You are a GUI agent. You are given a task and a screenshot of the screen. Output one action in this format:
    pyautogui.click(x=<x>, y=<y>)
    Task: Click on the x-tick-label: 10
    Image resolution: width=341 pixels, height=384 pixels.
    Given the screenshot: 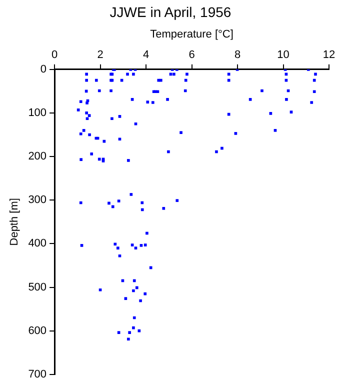 What is the action you would take?
    pyautogui.click(x=283, y=54)
    